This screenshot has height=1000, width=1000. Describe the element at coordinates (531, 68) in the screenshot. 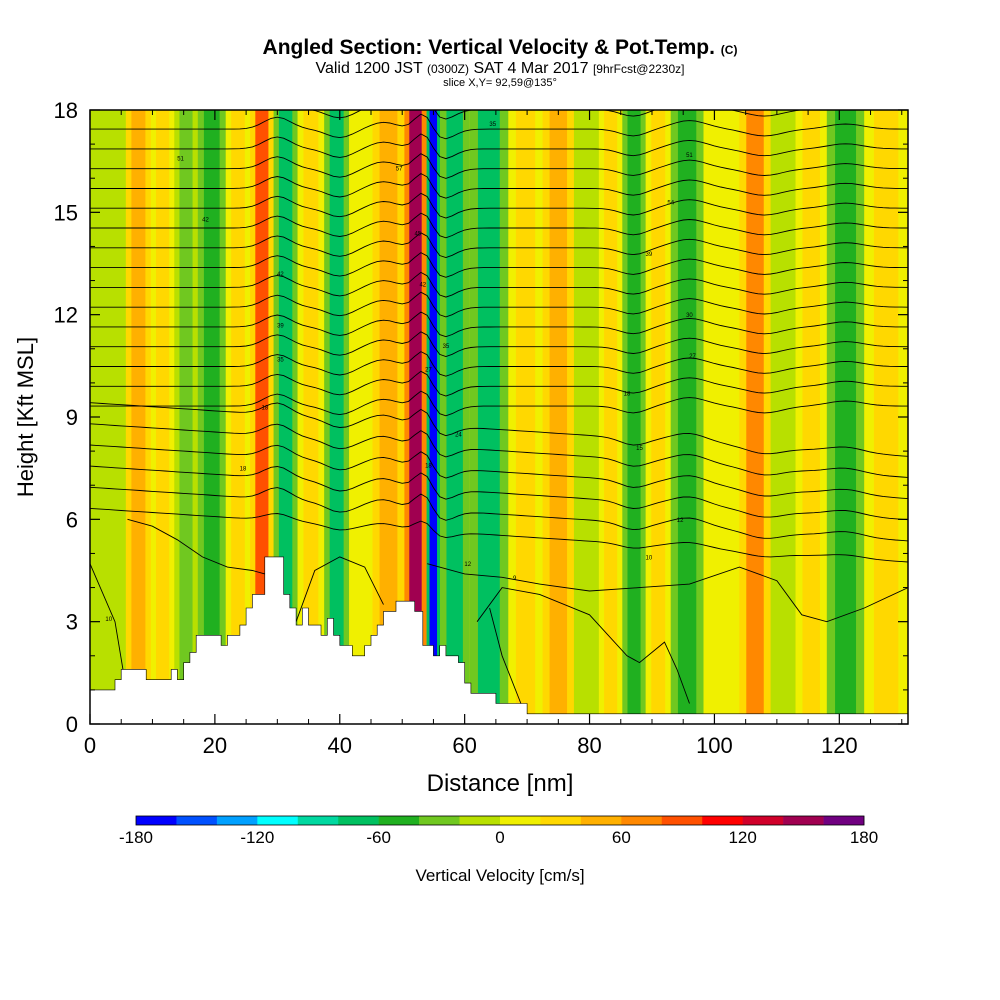

I see `valid-date: SAT 4 Mar 2017` at that location.